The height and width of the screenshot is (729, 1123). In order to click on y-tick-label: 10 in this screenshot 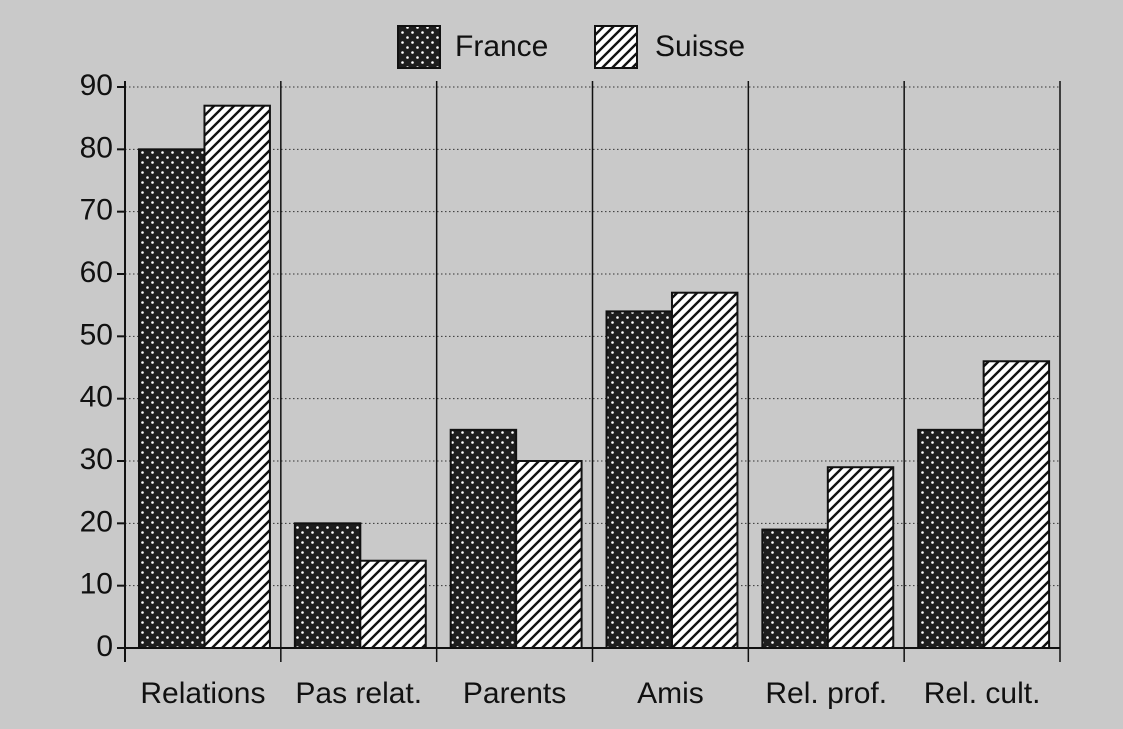, I will do `click(96, 584)`.